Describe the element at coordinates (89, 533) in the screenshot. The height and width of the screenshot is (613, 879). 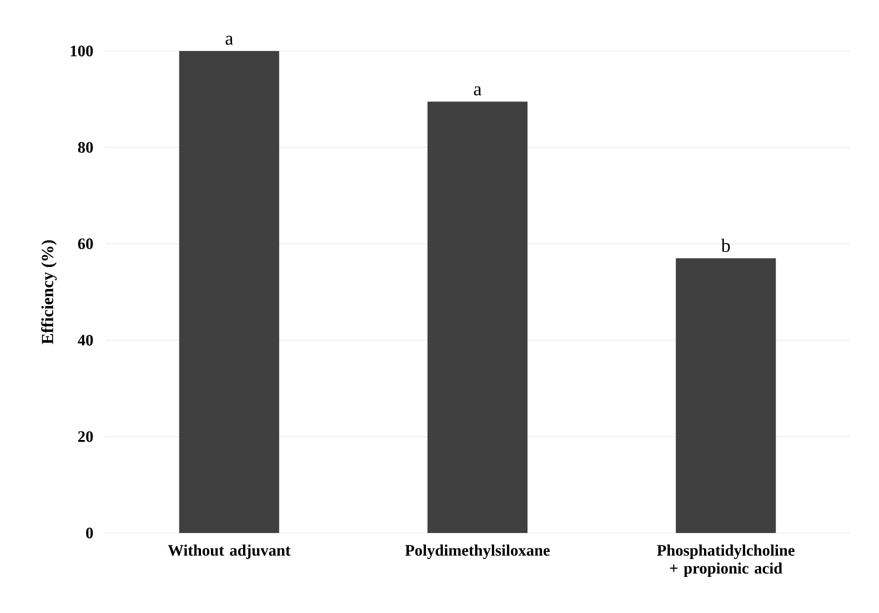
I see `y-tick-label: 0` at that location.